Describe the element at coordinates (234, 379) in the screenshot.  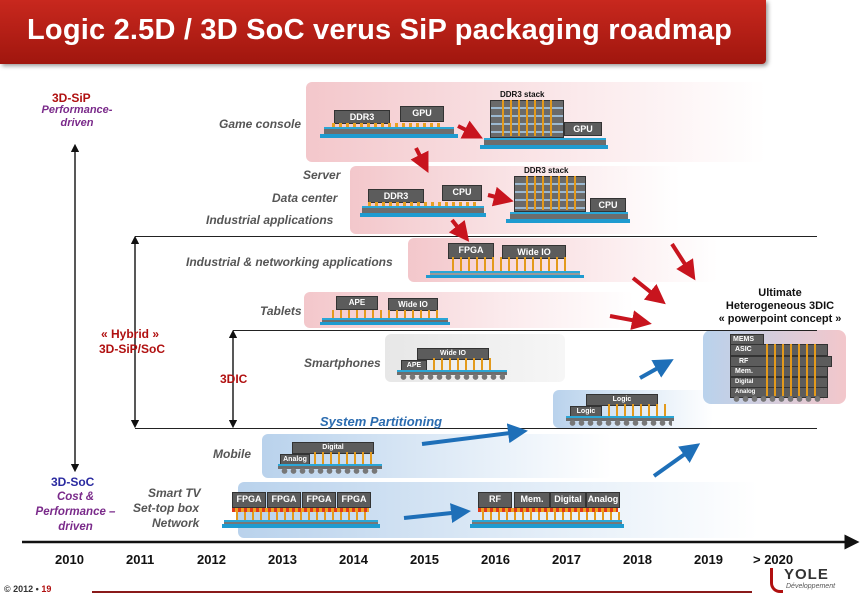
I see `label-3dic: 3DIC` at that location.